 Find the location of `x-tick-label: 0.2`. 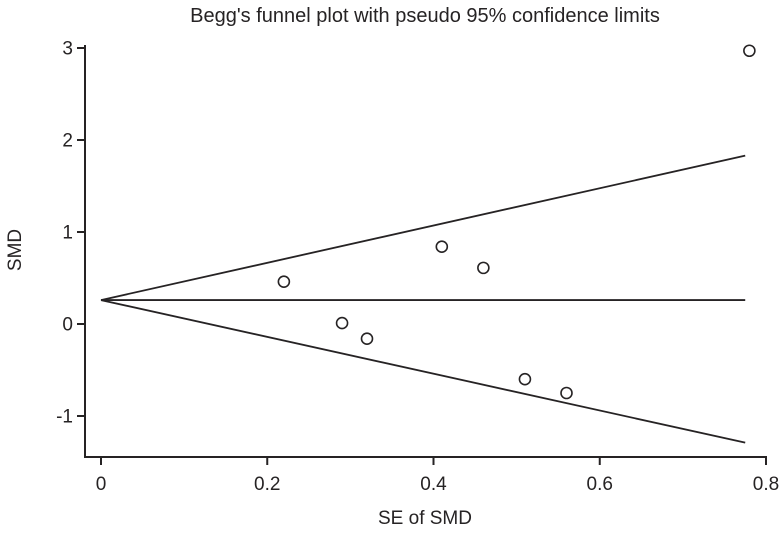

x-tick-label: 0.2 is located at coordinates (267, 484).